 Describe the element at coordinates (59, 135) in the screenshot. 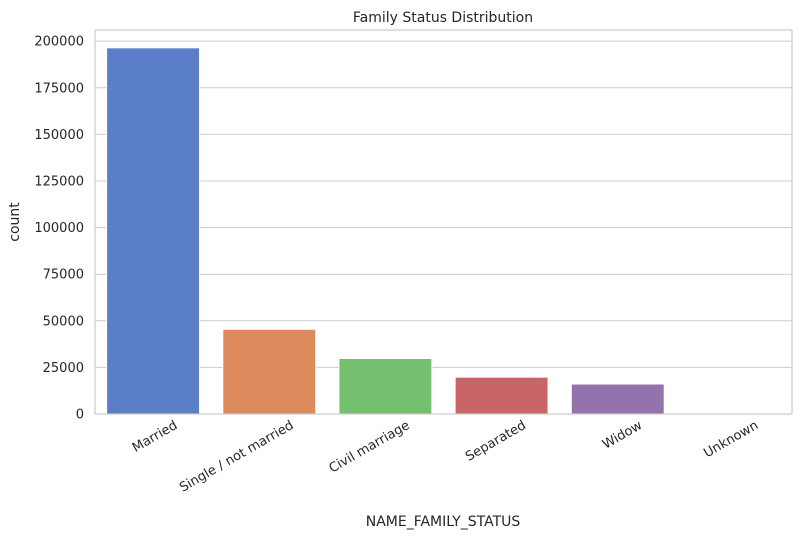

I see `y-tick-label: 150000` at that location.